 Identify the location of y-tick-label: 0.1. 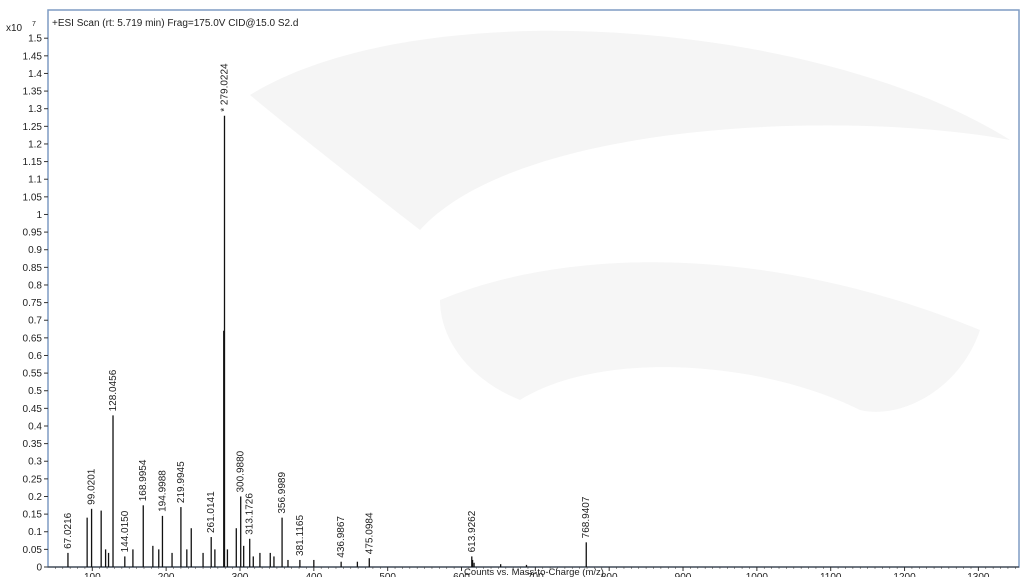
(35, 532).